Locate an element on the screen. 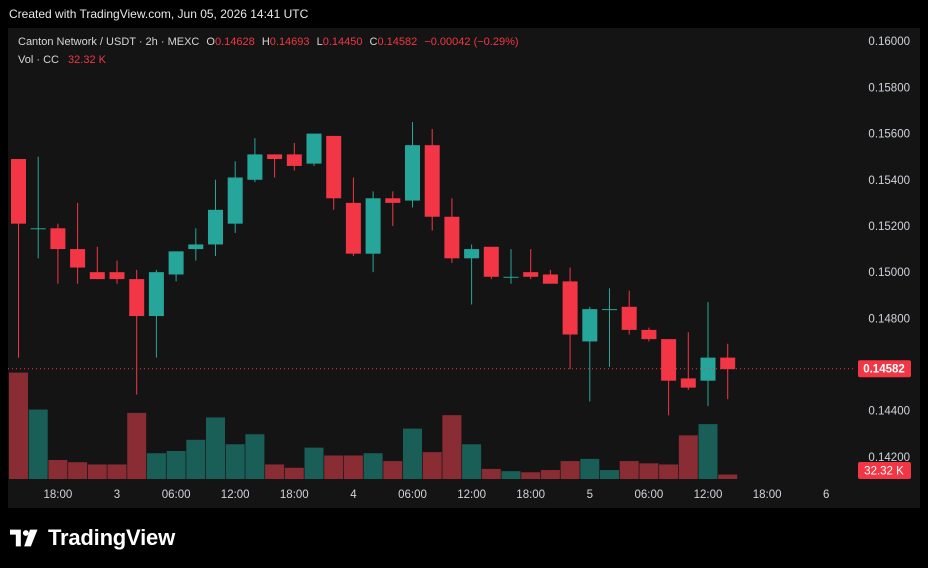 This screenshot has height=568, width=928. legend-volume-label: Vol · CC is located at coordinates (38, 60).